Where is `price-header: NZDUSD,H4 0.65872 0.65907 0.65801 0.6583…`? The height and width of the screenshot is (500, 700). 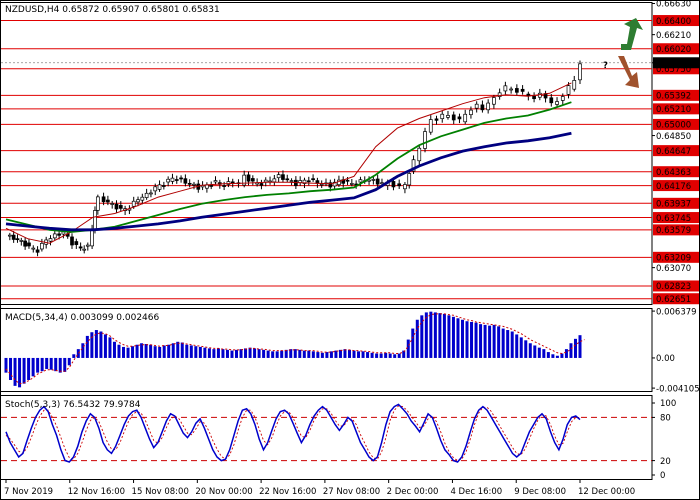
price-header: NZDUSD,H4 0.65872 0.65907 0.65801 0.6583… is located at coordinates (112, 10).